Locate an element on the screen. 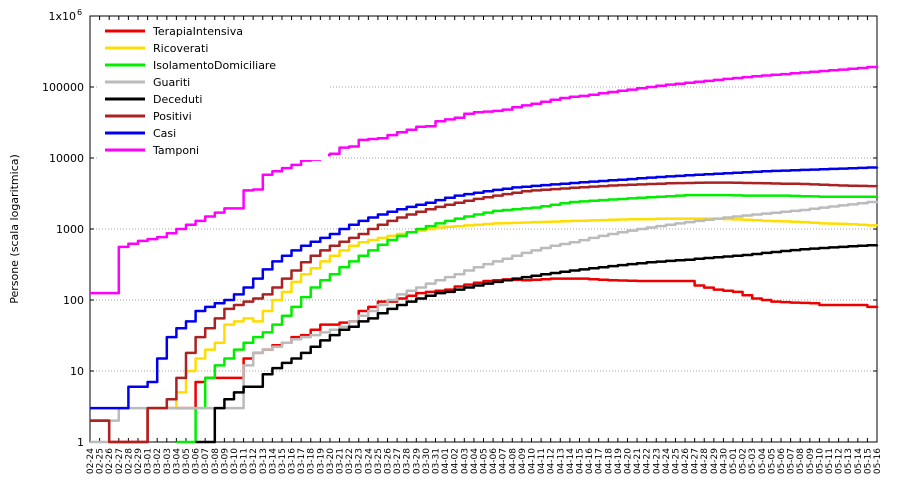  x-tick-label: 04-30 is located at coordinates (724, 461).